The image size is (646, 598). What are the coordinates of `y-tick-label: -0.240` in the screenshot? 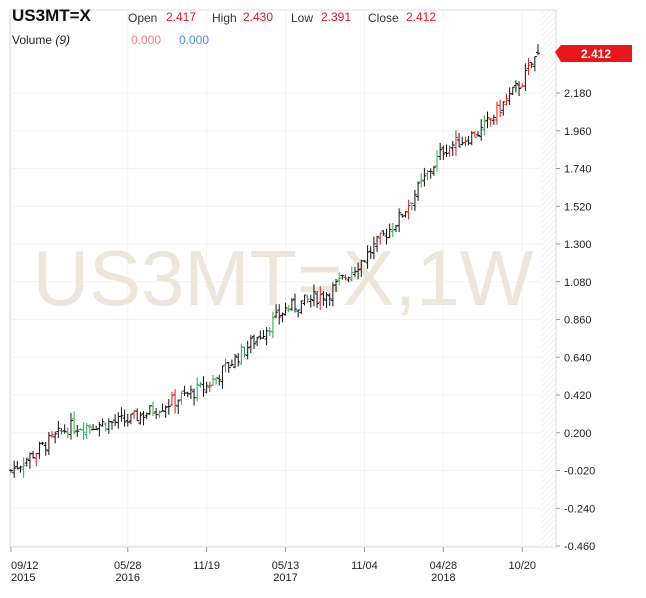 It's located at (579, 509).